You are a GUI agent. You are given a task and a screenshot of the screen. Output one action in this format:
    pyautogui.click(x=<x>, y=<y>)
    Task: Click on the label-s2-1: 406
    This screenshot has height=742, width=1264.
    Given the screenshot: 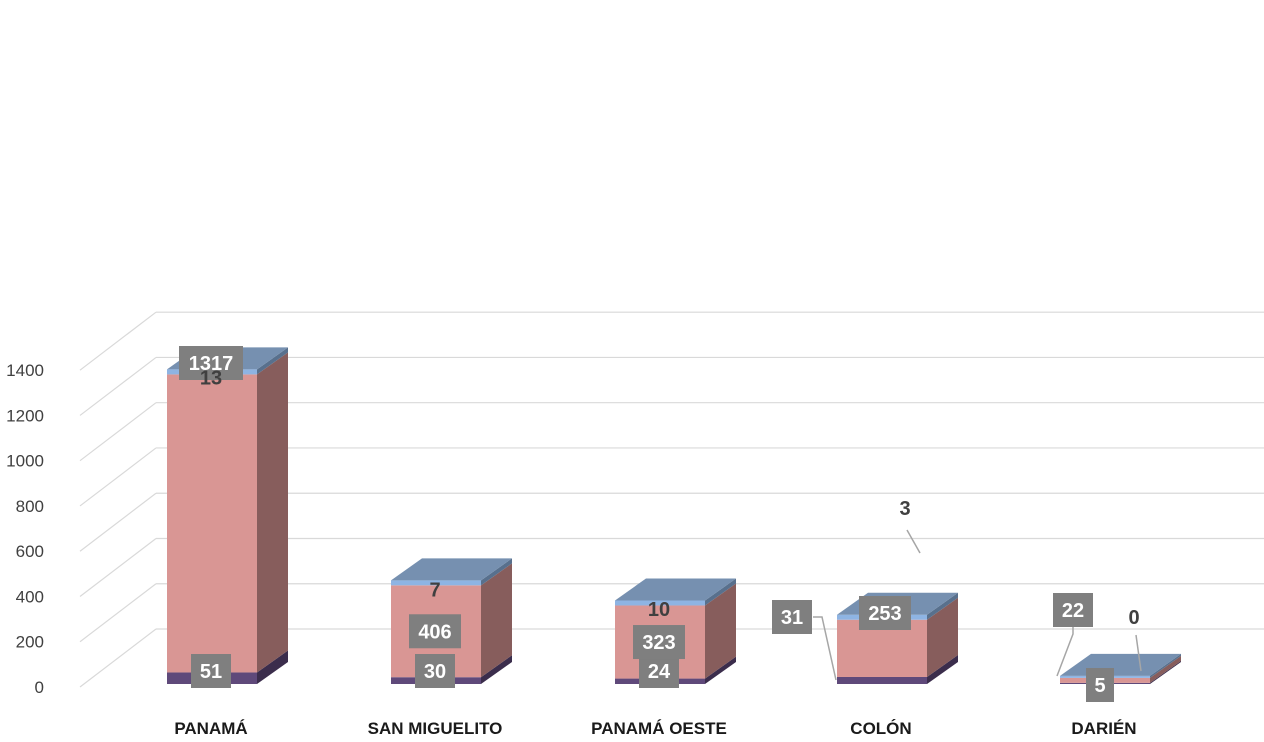 What is the action you would take?
    pyautogui.click(x=434, y=632)
    